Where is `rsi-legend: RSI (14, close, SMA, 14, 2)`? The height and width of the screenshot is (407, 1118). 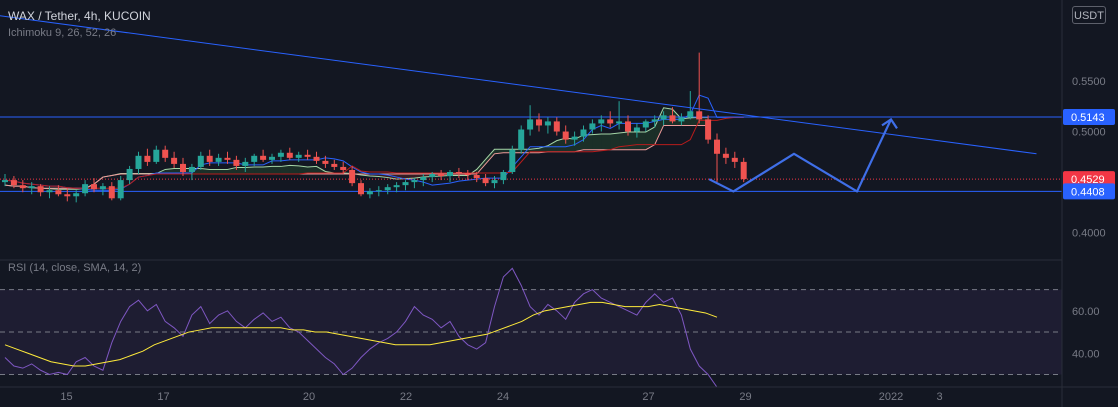
rsi-legend: RSI (14, close, SMA, 14, 2) is located at coordinates (75, 268).